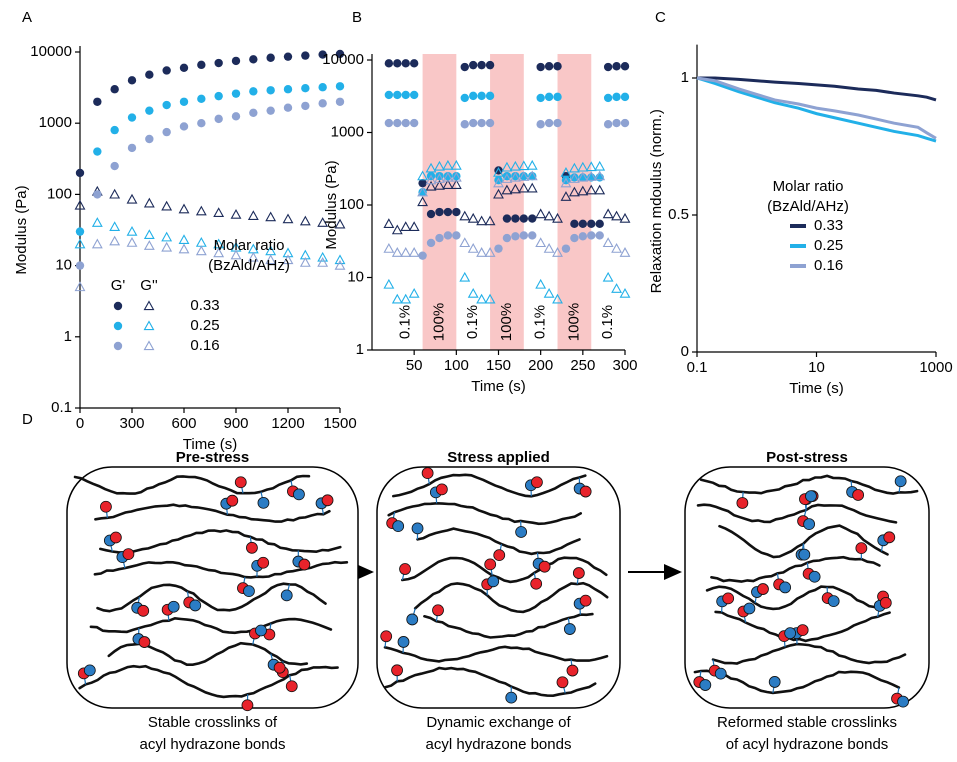 The width and height of the screenshot is (957, 762). Describe the element at coordinates (498, 722) in the screenshot. I see `panel-caption: Dynamic exchange of` at that location.